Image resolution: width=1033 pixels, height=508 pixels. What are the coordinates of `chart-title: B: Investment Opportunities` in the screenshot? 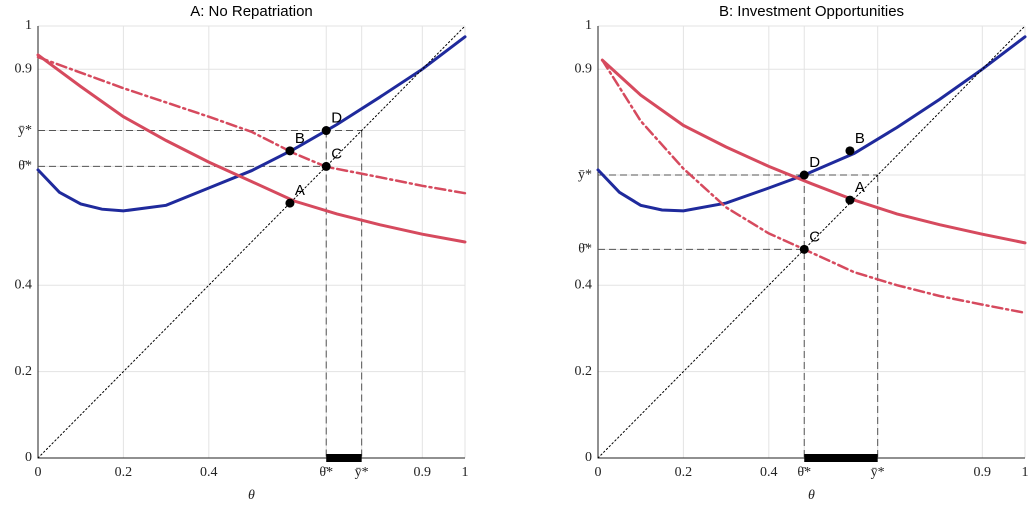 It's located at (811, 11).